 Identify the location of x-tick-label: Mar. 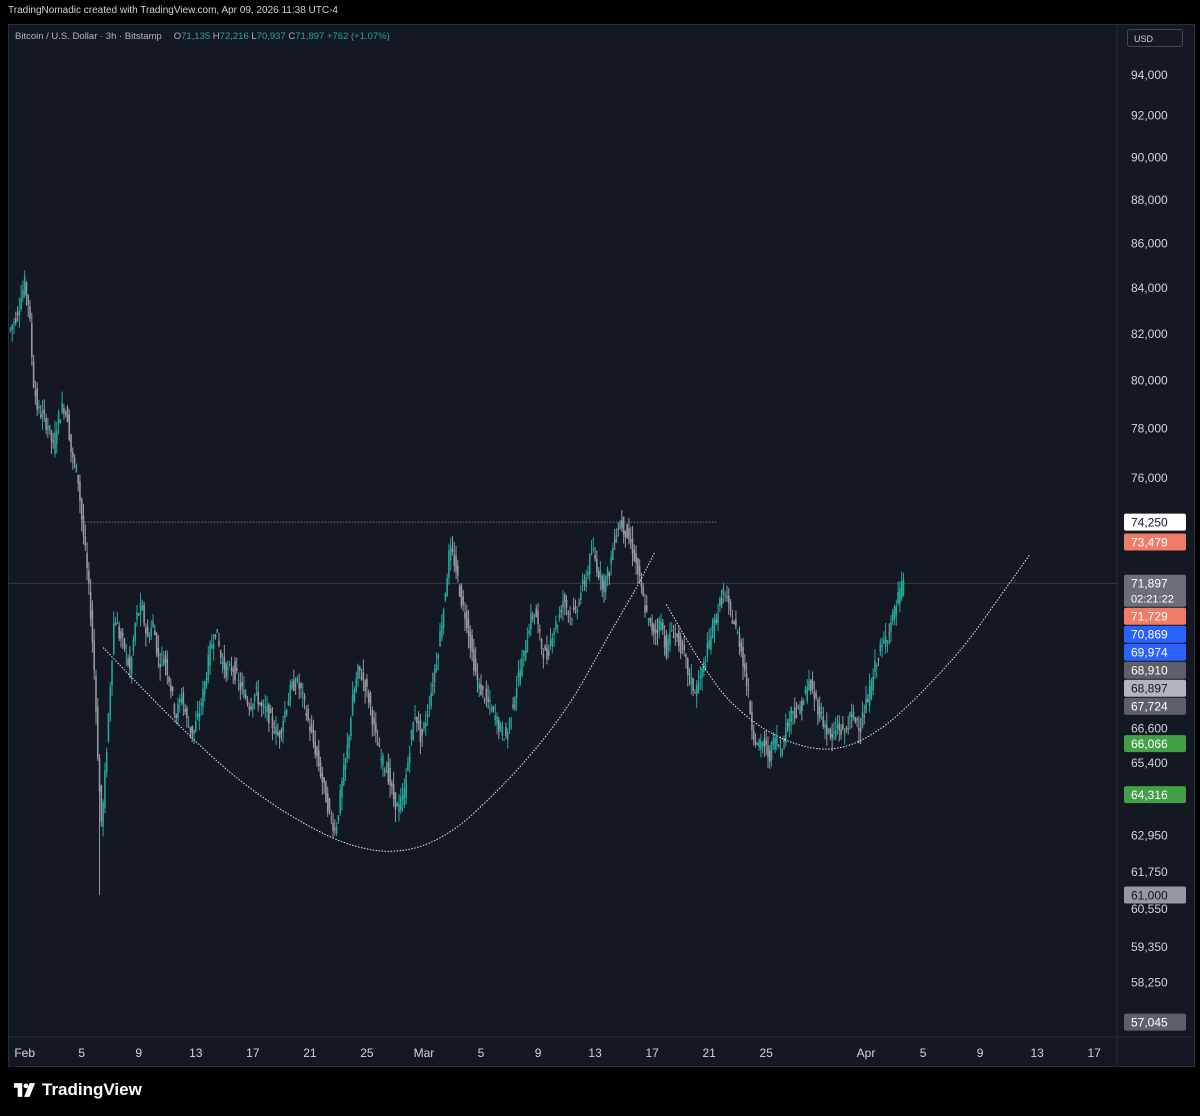
(424, 1053).